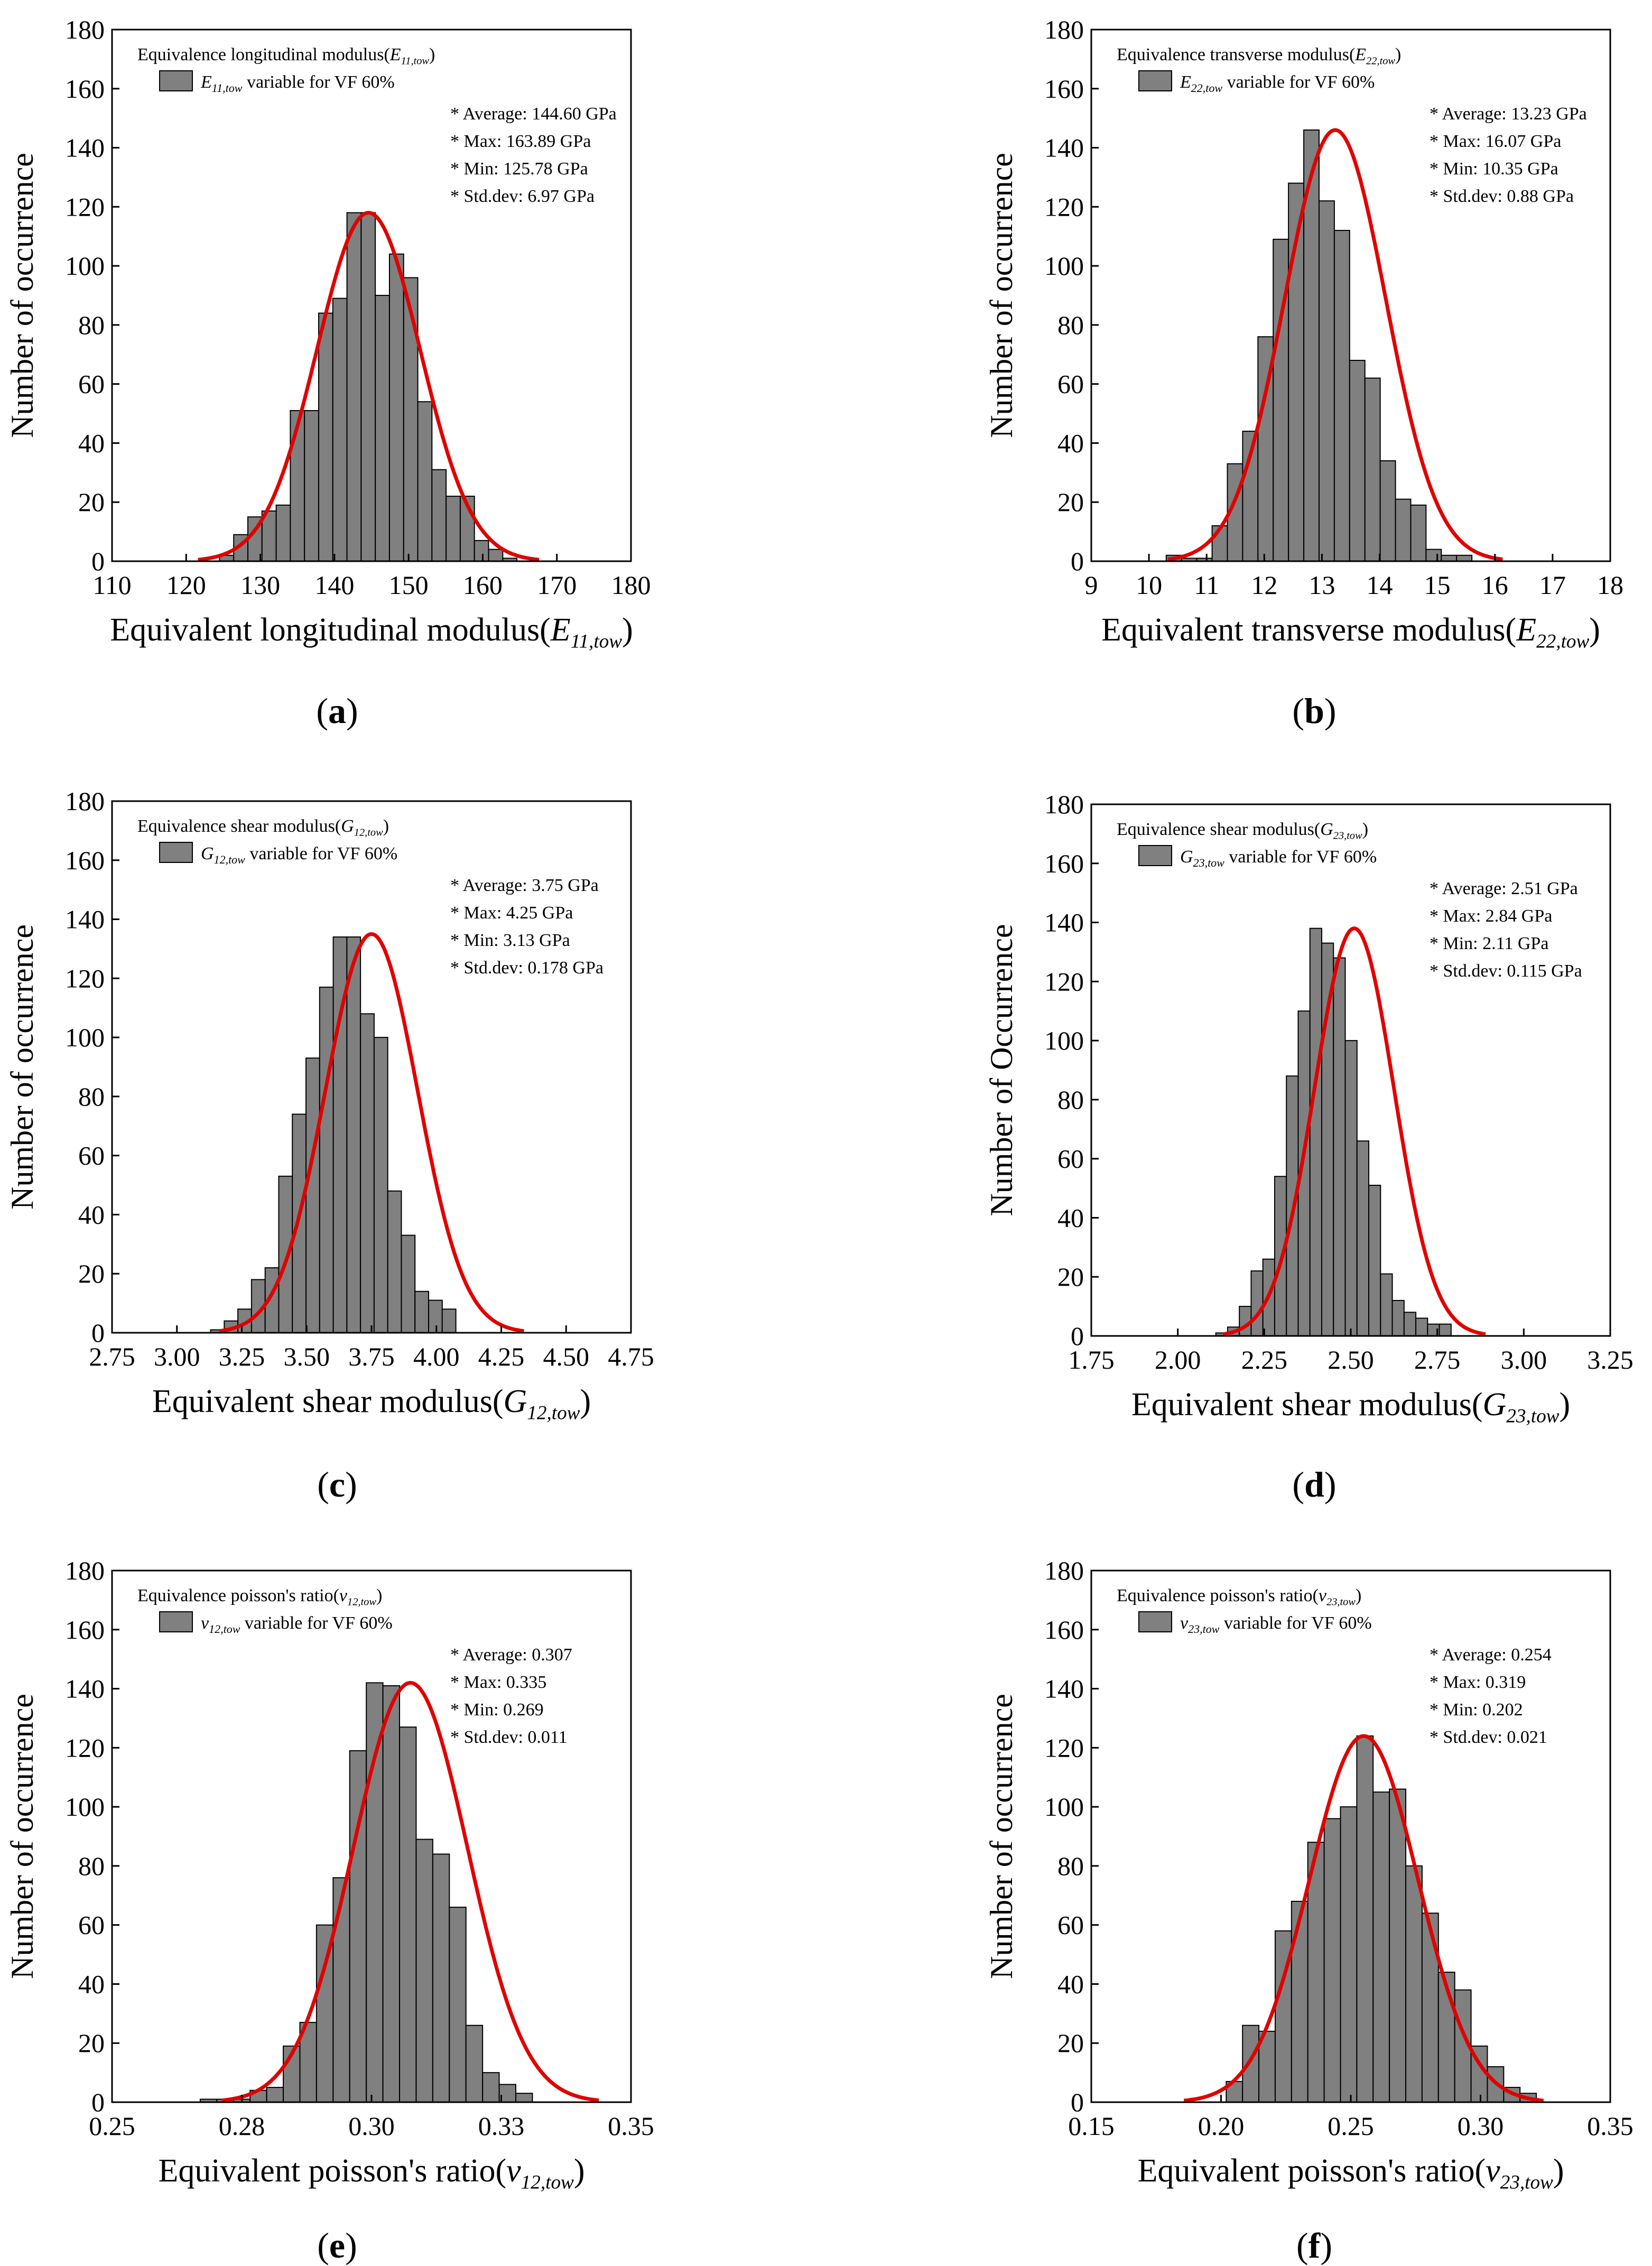 The width and height of the screenshot is (1652, 2266). What do you see at coordinates (502, 1356) in the screenshot?
I see `x-tick-label: 4.25` at bounding box center [502, 1356].